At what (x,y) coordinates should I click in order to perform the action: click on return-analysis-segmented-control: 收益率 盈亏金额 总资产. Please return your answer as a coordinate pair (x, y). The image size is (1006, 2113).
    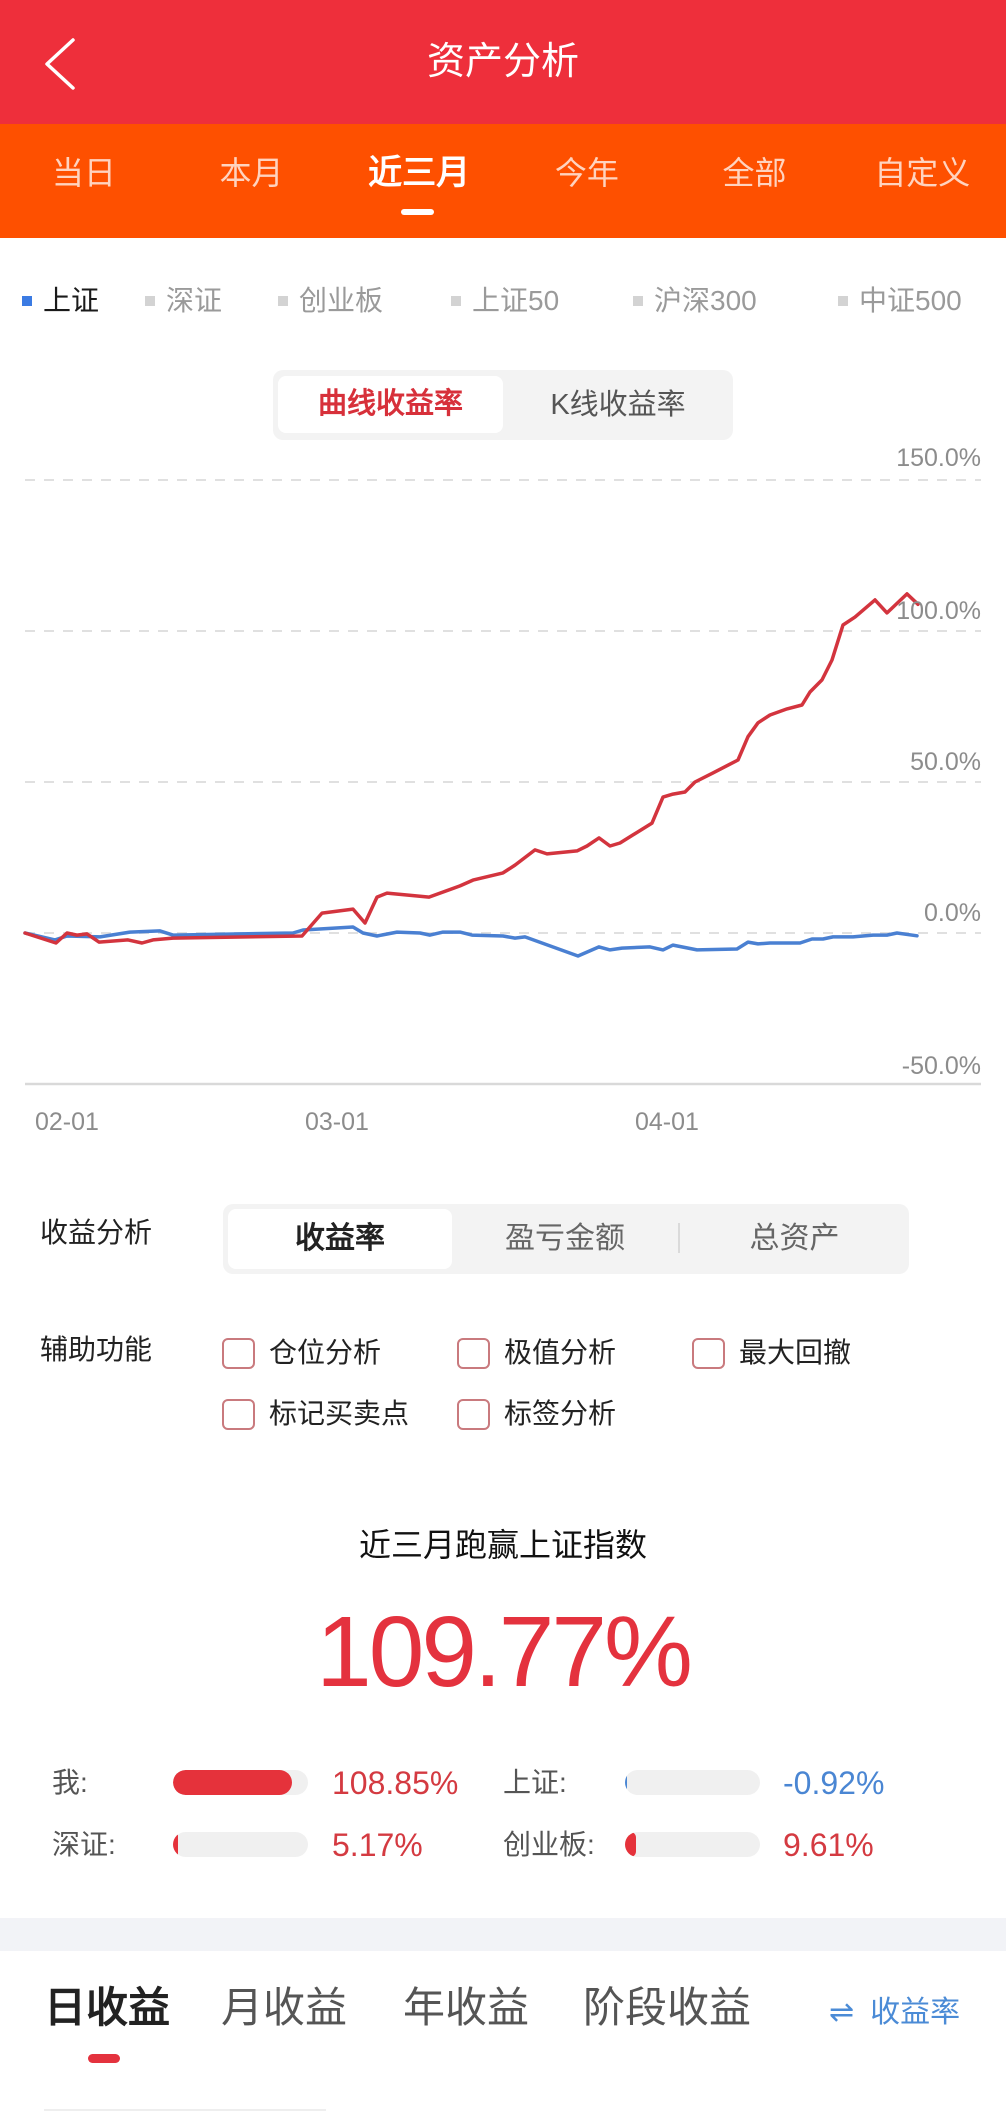
    Looking at the image, I should click on (566, 1239).